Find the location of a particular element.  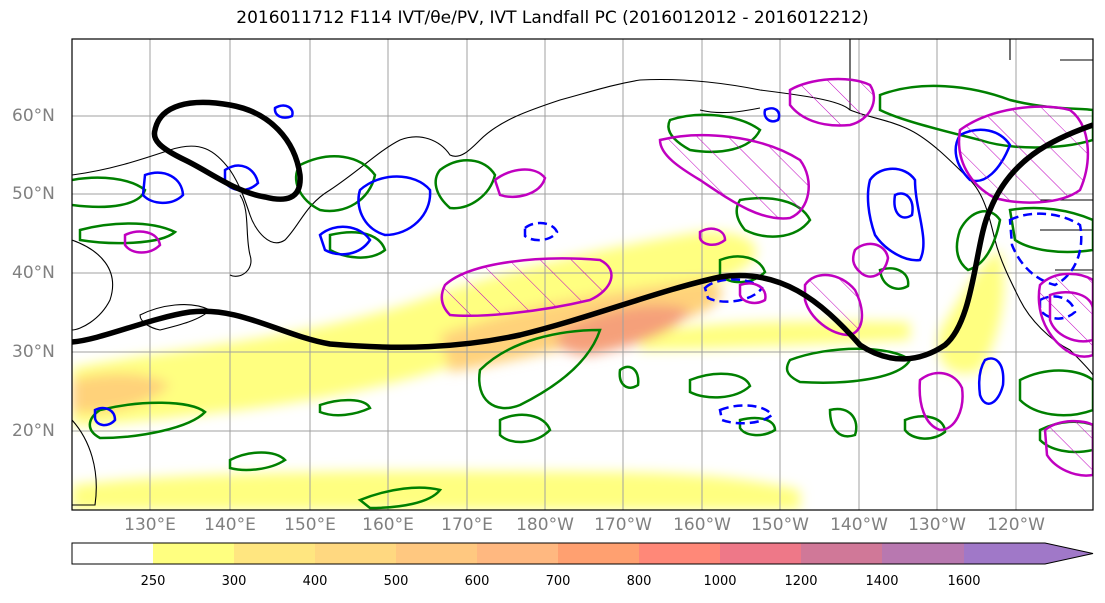

lon-label: 170°W is located at coordinates (623, 525).